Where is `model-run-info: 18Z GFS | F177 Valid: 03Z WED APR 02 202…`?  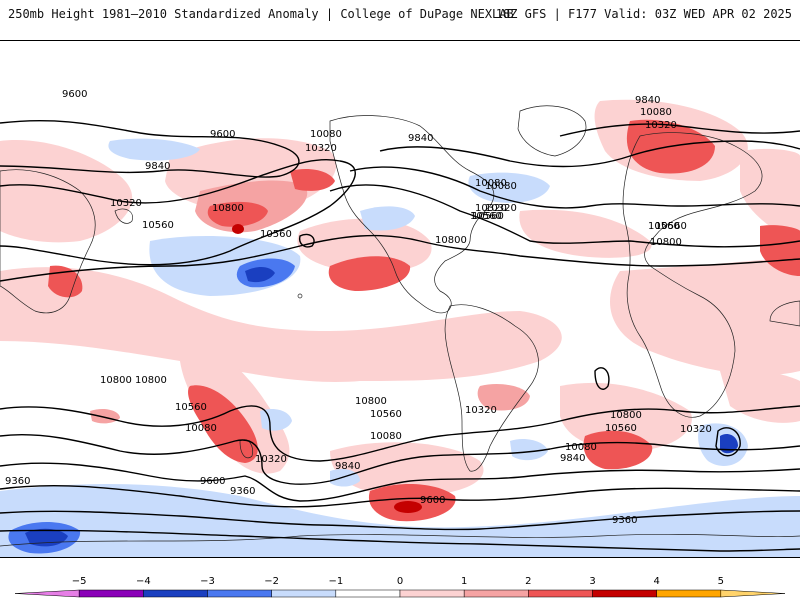
model-run-info: 18Z GFS | F177 Valid: 03Z WED APR 02 202… is located at coordinates (643, 14).